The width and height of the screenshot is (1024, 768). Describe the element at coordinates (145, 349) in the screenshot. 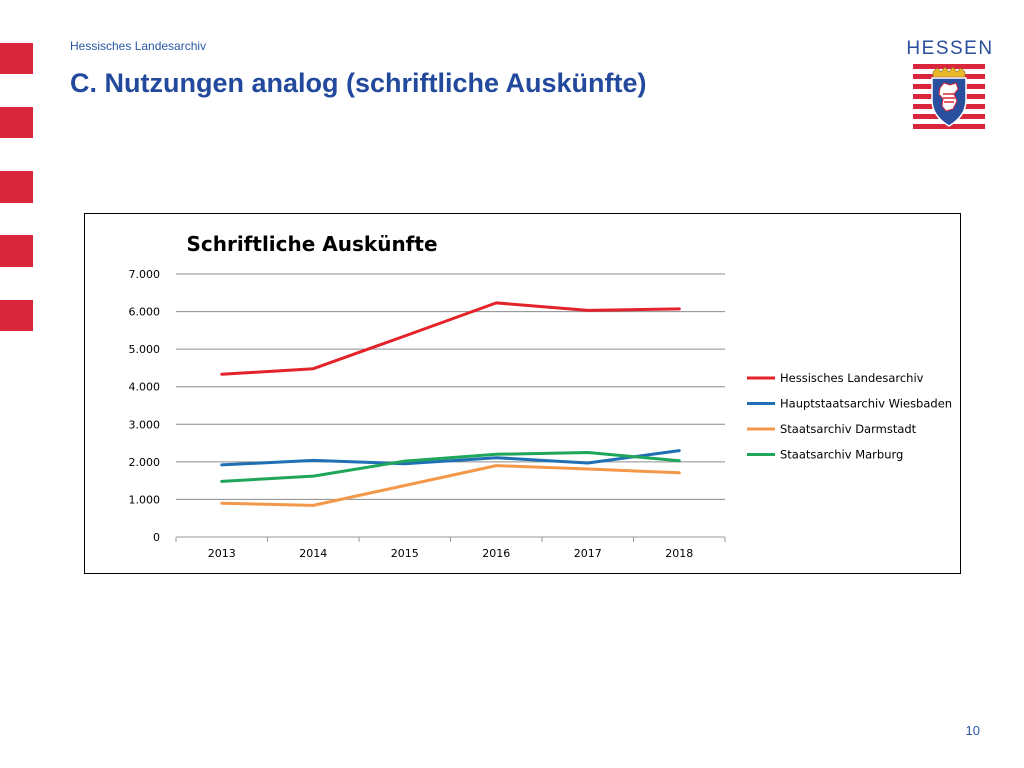

I see `y-tick-label: 5.000` at that location.